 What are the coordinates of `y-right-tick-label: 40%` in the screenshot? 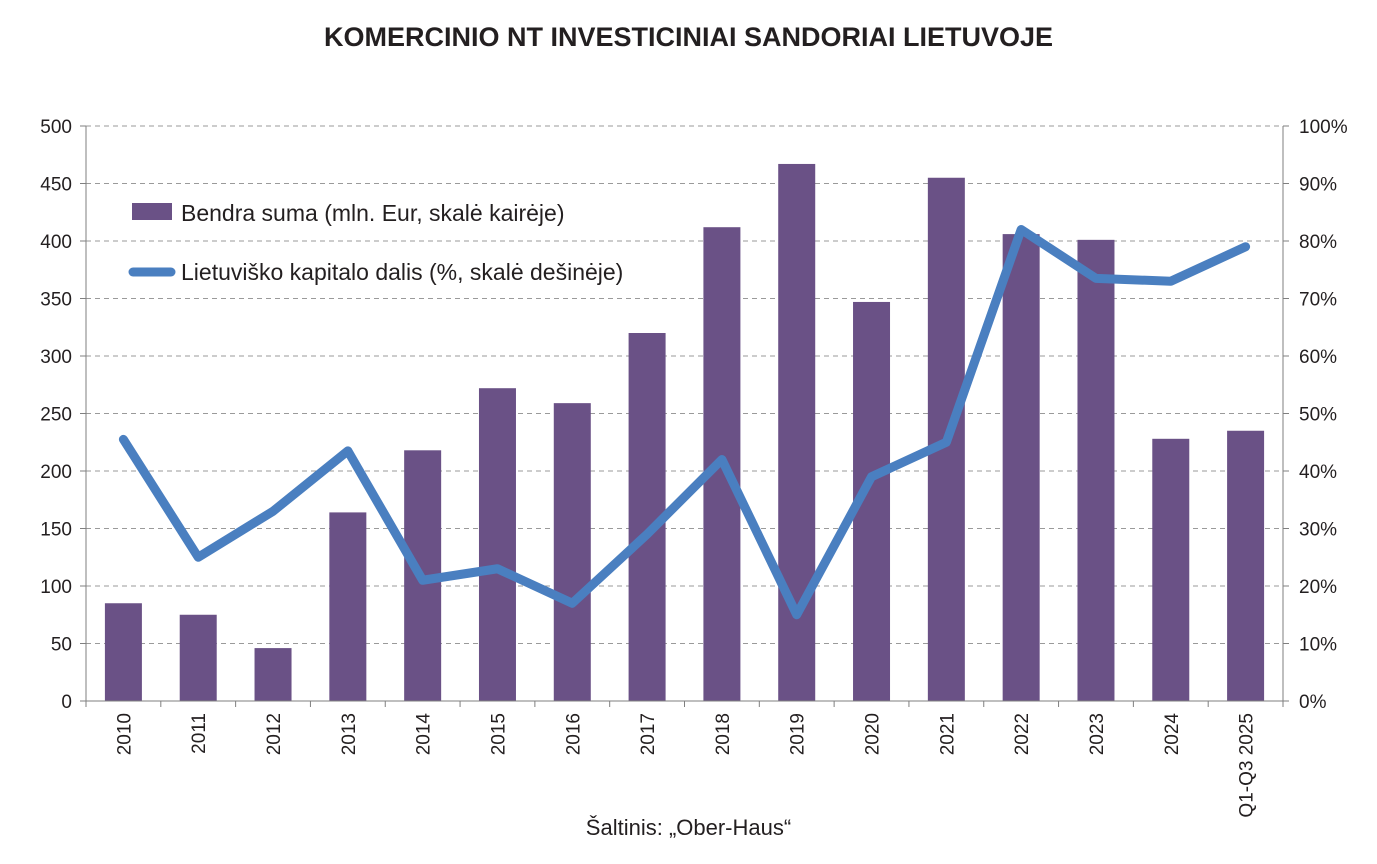 It's located at (1318, 472).